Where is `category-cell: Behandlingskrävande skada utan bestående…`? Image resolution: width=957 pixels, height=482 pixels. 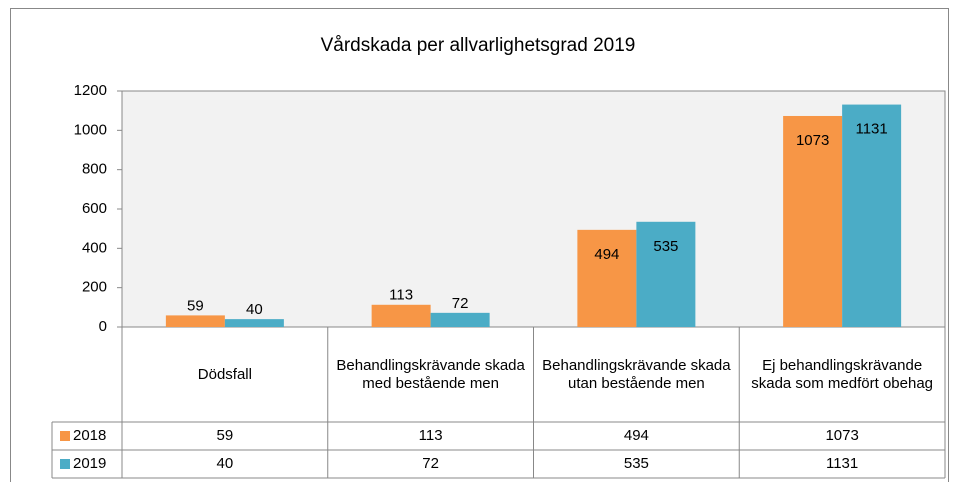 category-cell: Behandlingskrävande skada utan bestående… is located at coordinates (636, 374).